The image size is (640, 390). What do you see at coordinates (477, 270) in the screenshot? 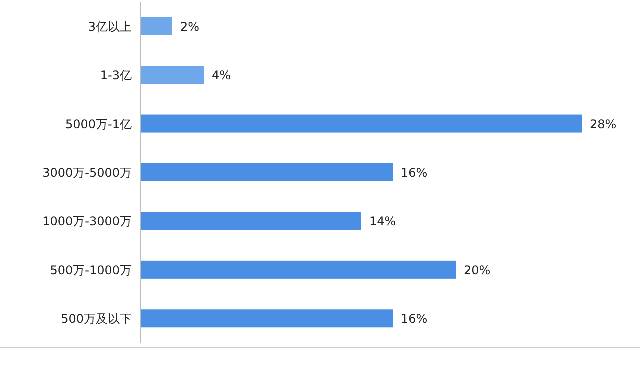
I see `data-label: 20%` at bounding box center [477, 270].